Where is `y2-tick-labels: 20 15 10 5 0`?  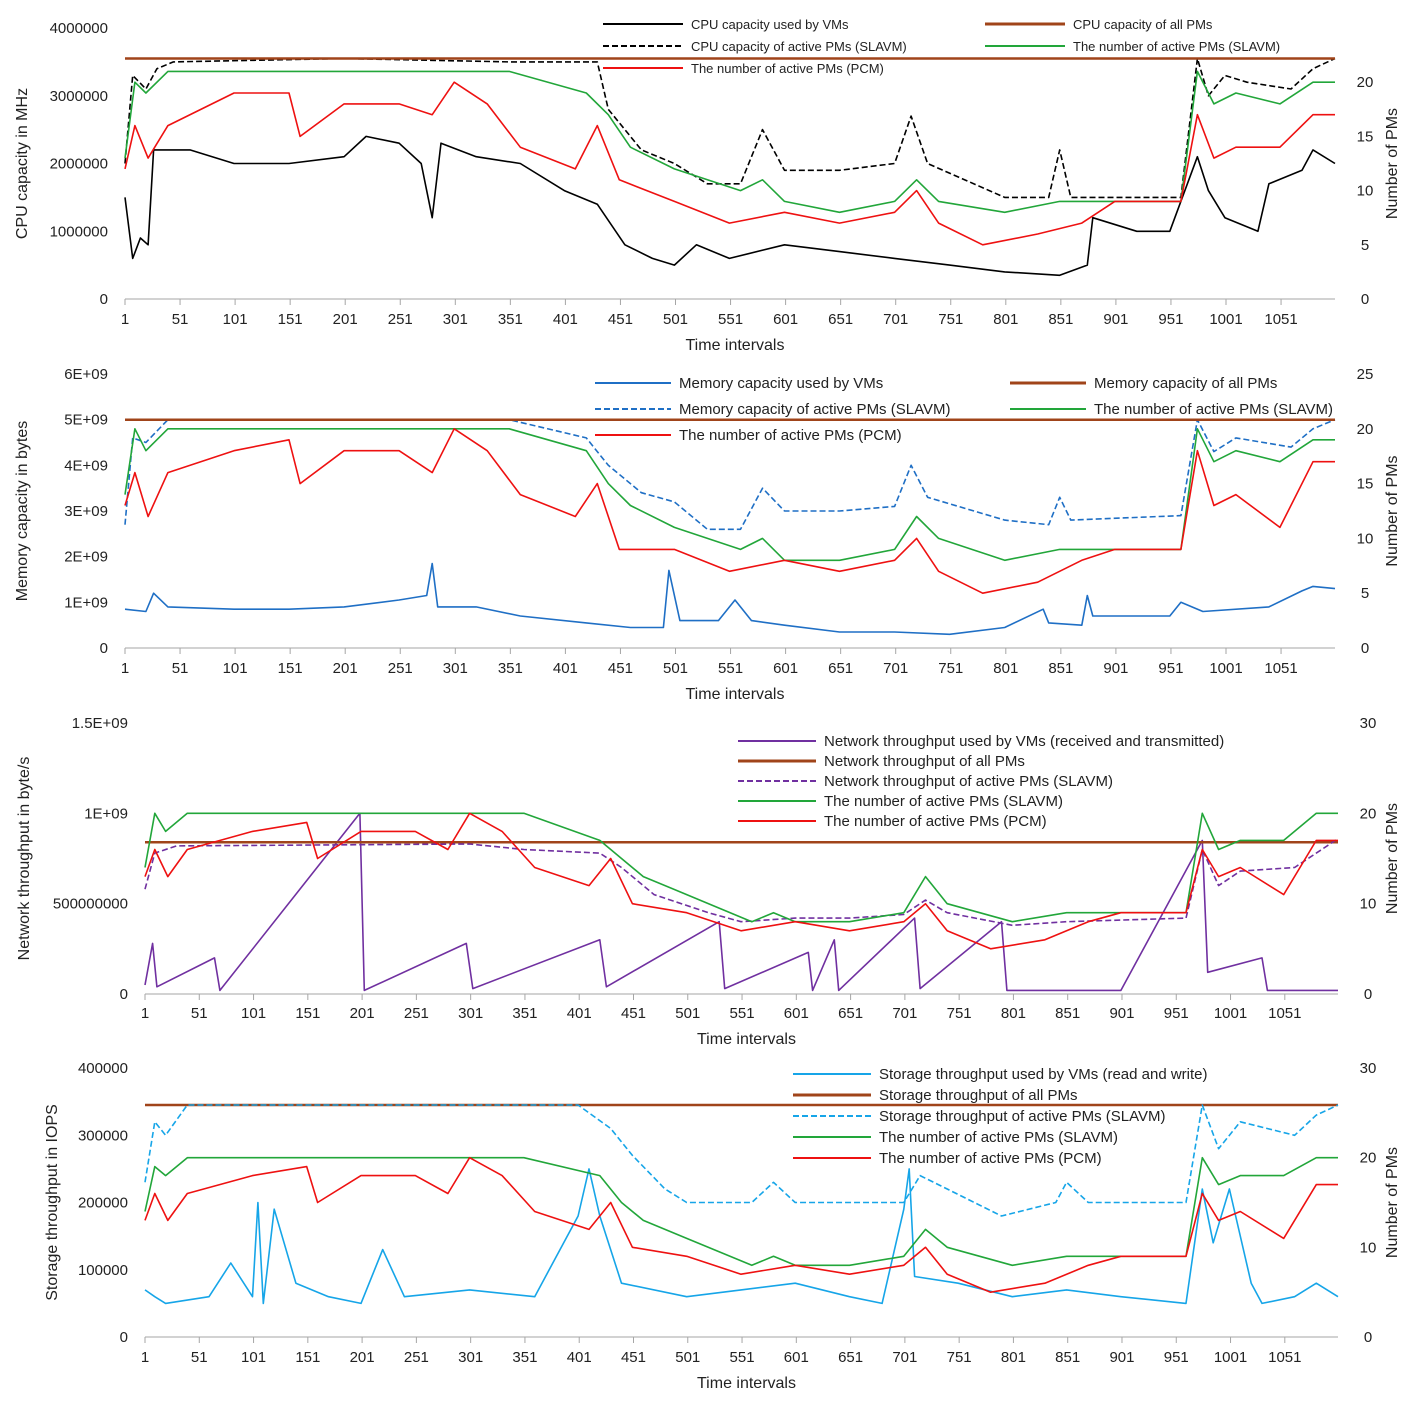
y2-tick-labels: 20 15 10 5 0 is located at coordinates (1365, 191).